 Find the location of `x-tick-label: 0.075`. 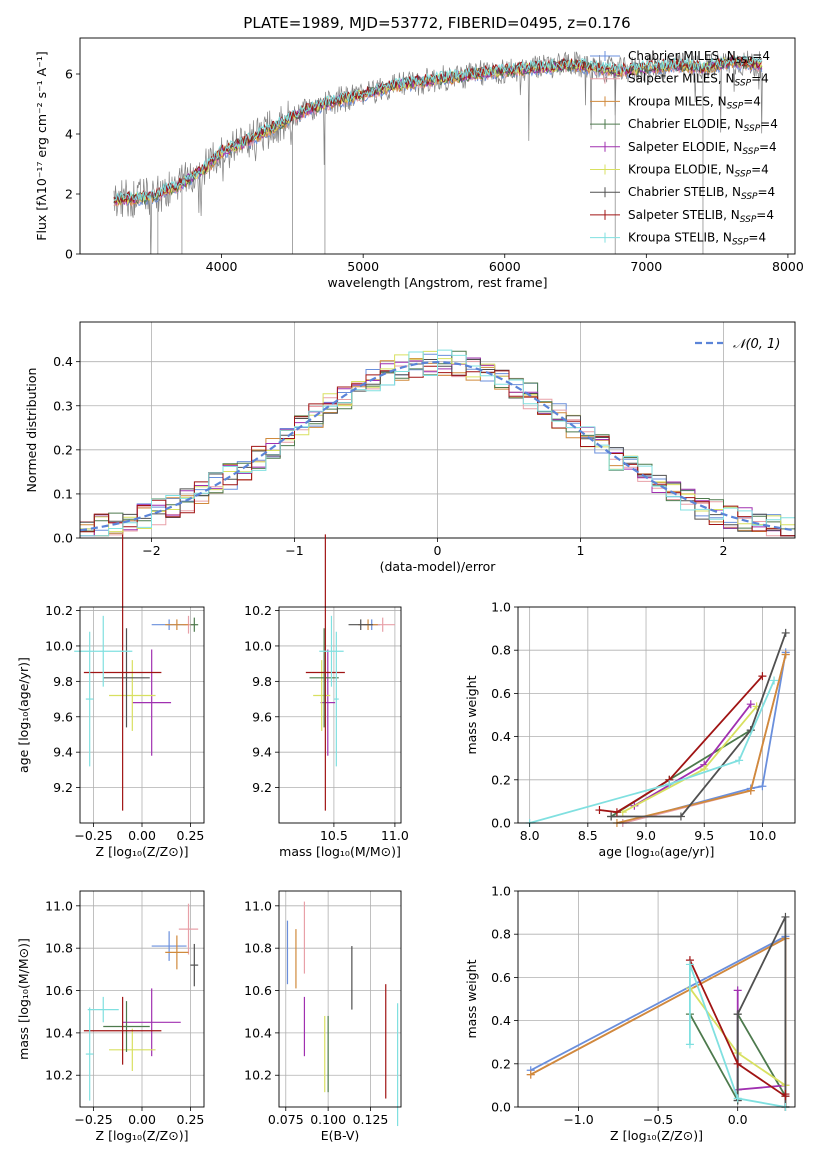

x-tick-label: 0.075 is located at coordinates (286, 1119).